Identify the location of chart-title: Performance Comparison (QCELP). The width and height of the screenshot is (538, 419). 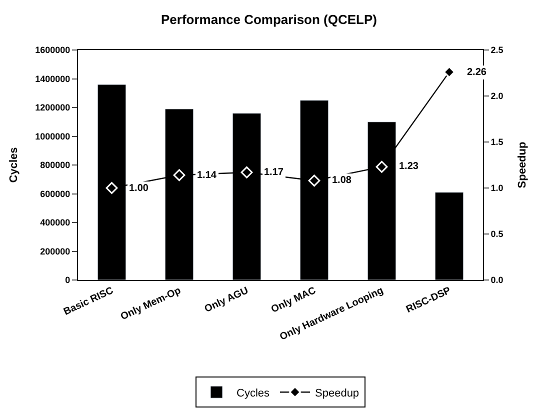
(269, 19).